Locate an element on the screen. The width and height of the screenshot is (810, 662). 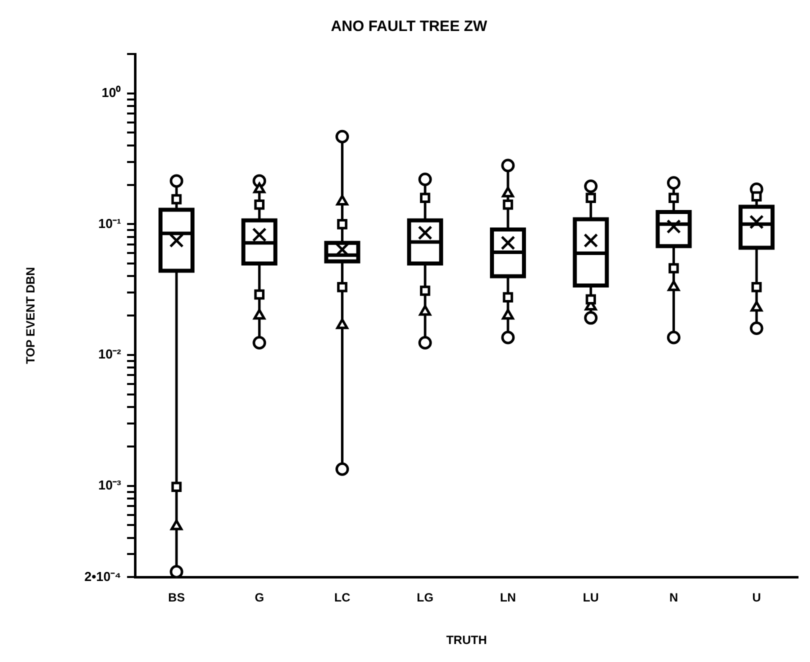
x-tick-label: N is located at coordinates (673, 597).